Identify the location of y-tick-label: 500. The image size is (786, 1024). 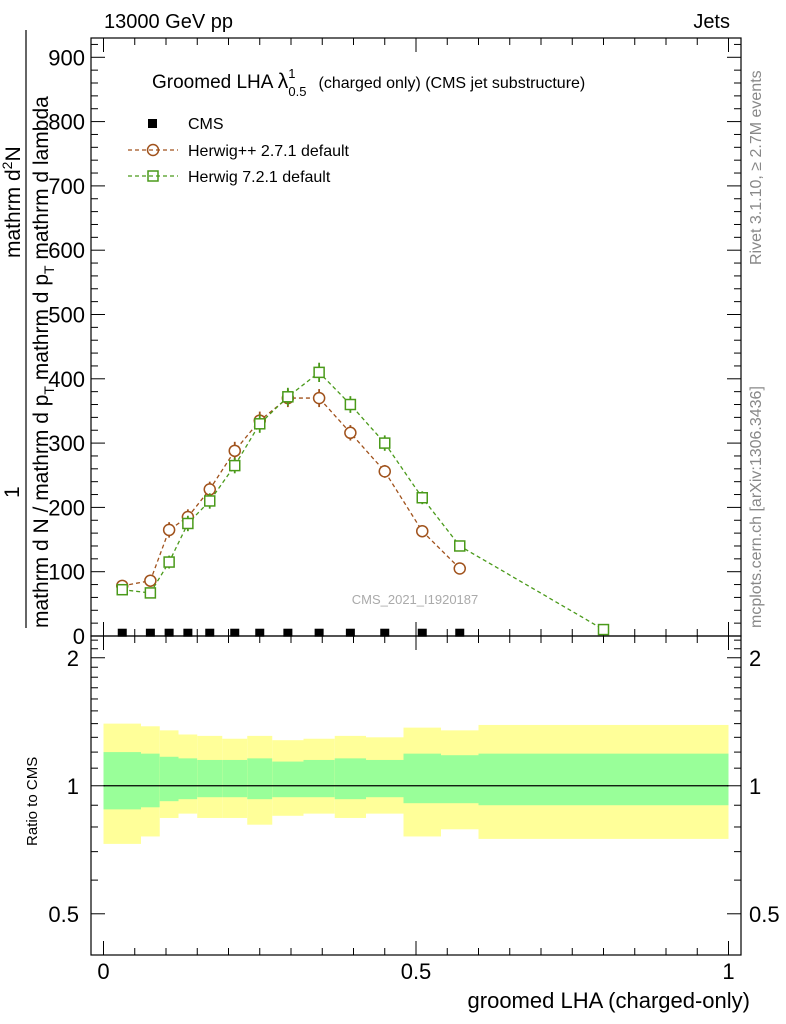
(66, 314).